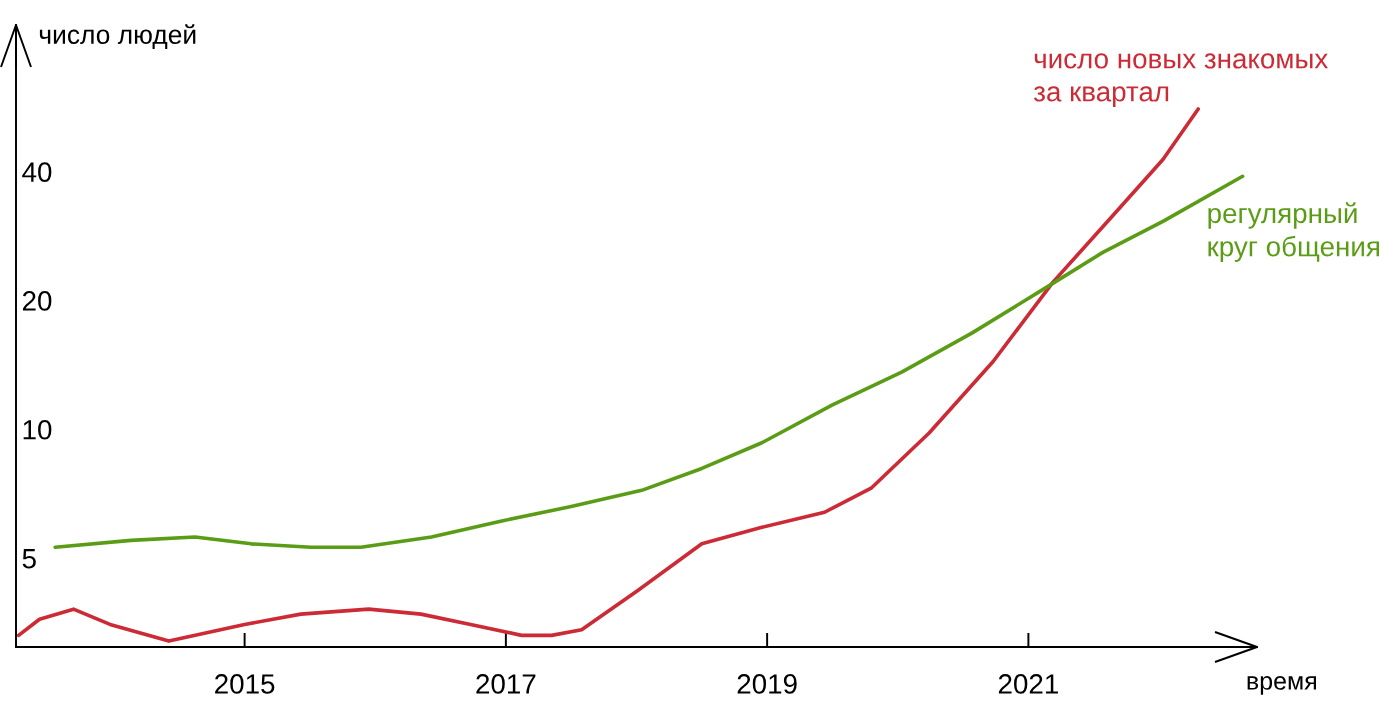 This screenshot has width=1400, height=721. Describe the element at coordinates (1180, 80) in the screenshot. I see `series-label: число новых знакомых за квартал` at that location.